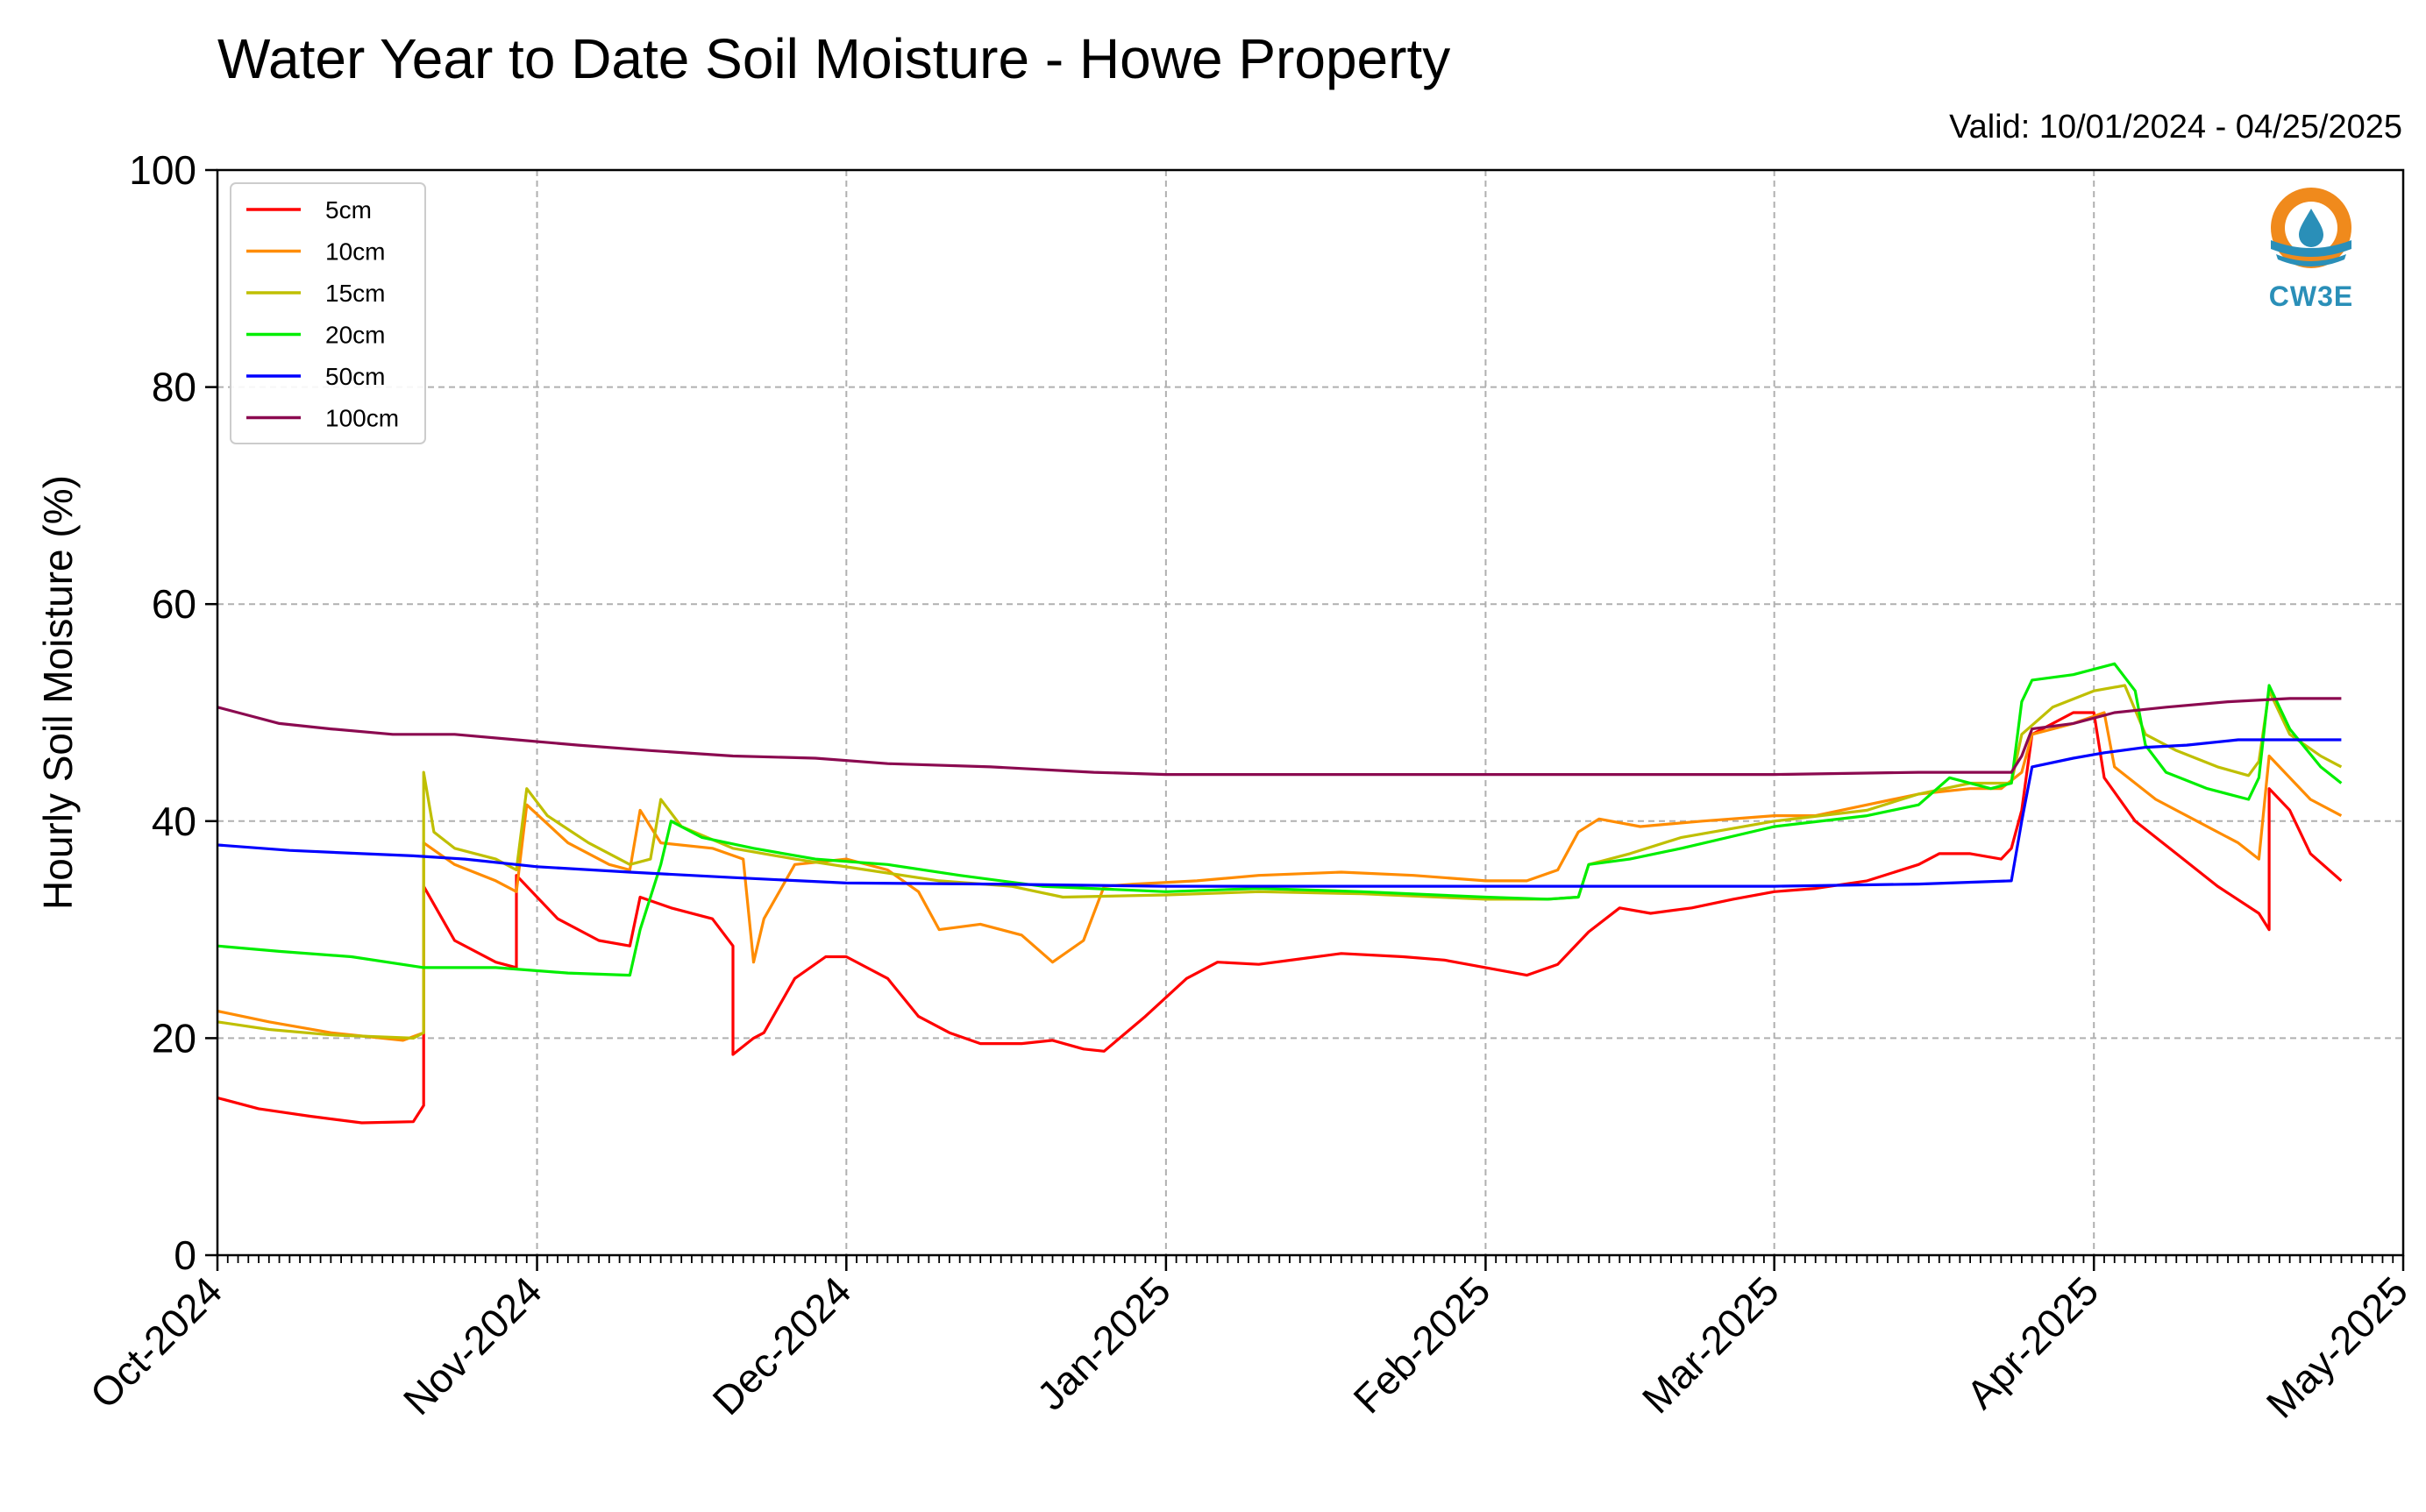  Describe the element at coordinates (355, 293) in the screenshot. I see `legend-label-15cm: 15cm` at that location.